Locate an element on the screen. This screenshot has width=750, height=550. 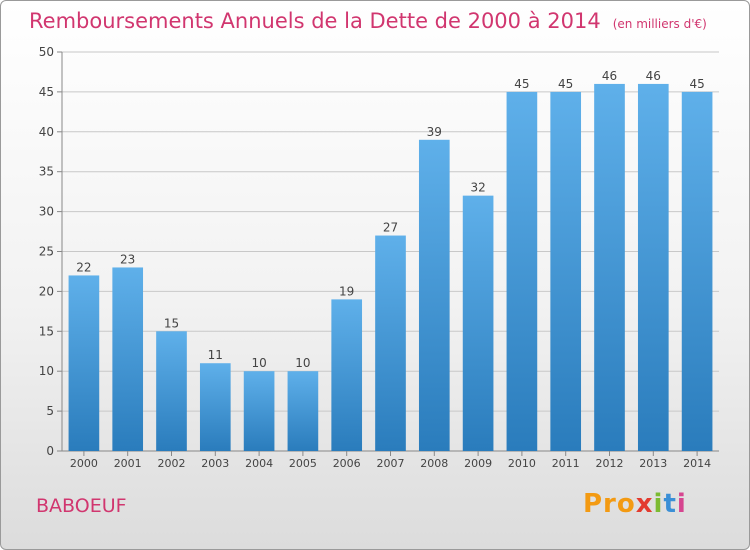
y-tick-label: 15 is located at coordinates (46, 331).